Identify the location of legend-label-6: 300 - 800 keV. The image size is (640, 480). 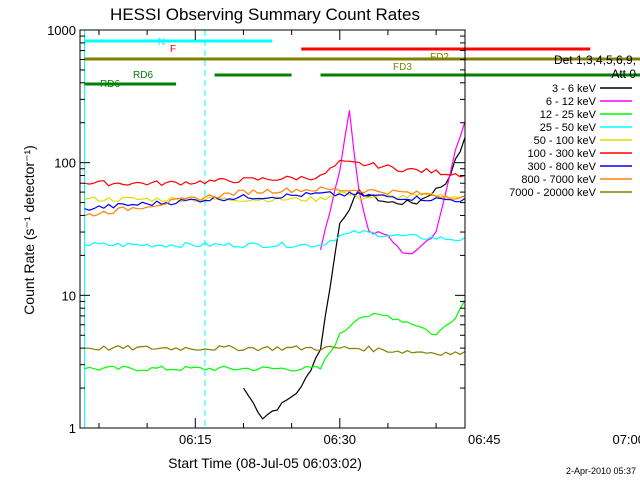
(562, 167).